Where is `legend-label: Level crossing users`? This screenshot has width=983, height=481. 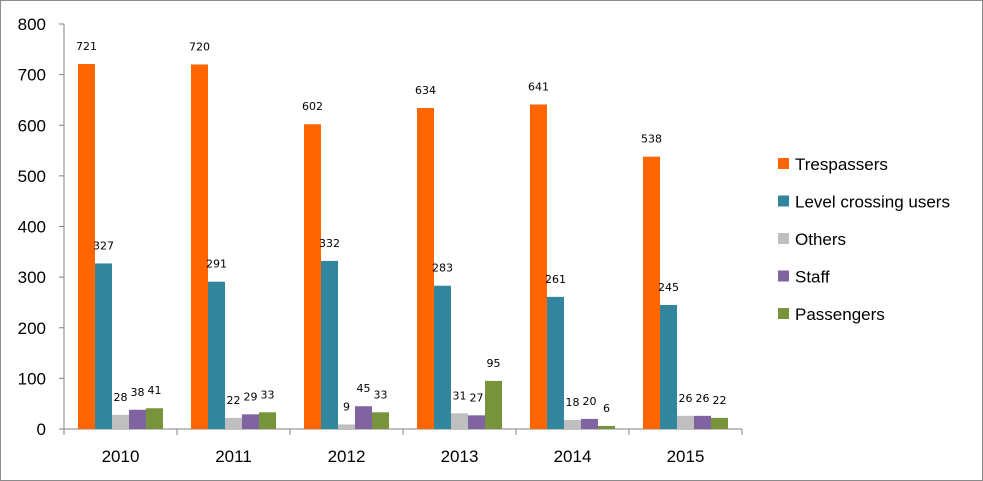 legend-label: Level crossing users is located at coordinates (872, 202).